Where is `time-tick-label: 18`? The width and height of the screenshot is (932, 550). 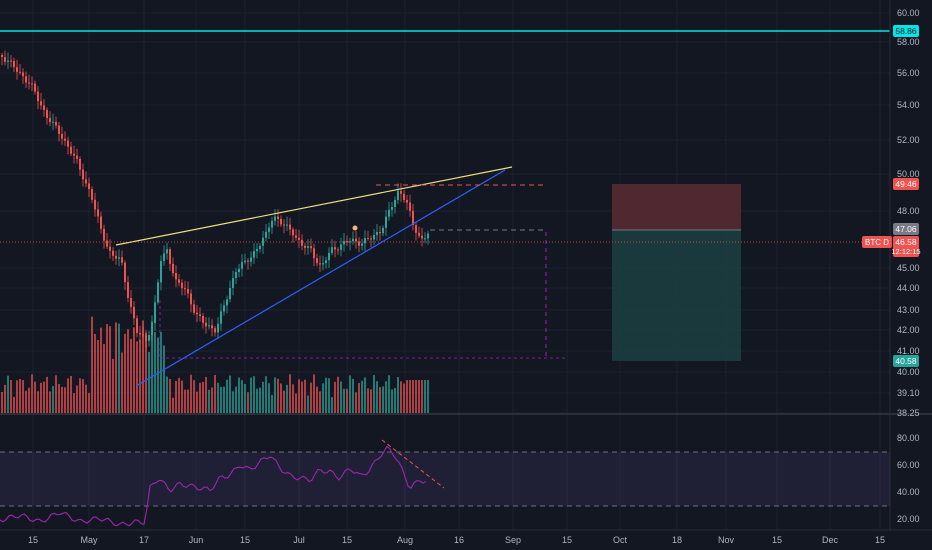 time-tick-label: 18 is located at coordinates (677, 540).